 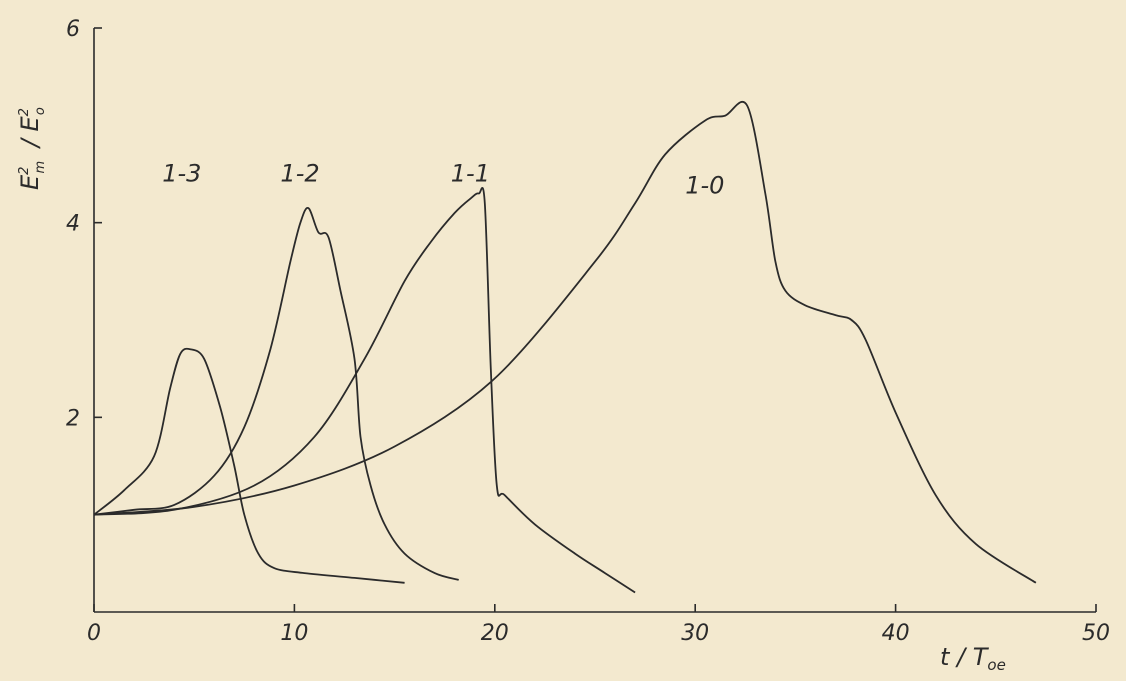 What do you see at coordinates (181, 173) in the screenshot?
I see `series-label-1-3: 1-3` at bounding box center [181, 173].